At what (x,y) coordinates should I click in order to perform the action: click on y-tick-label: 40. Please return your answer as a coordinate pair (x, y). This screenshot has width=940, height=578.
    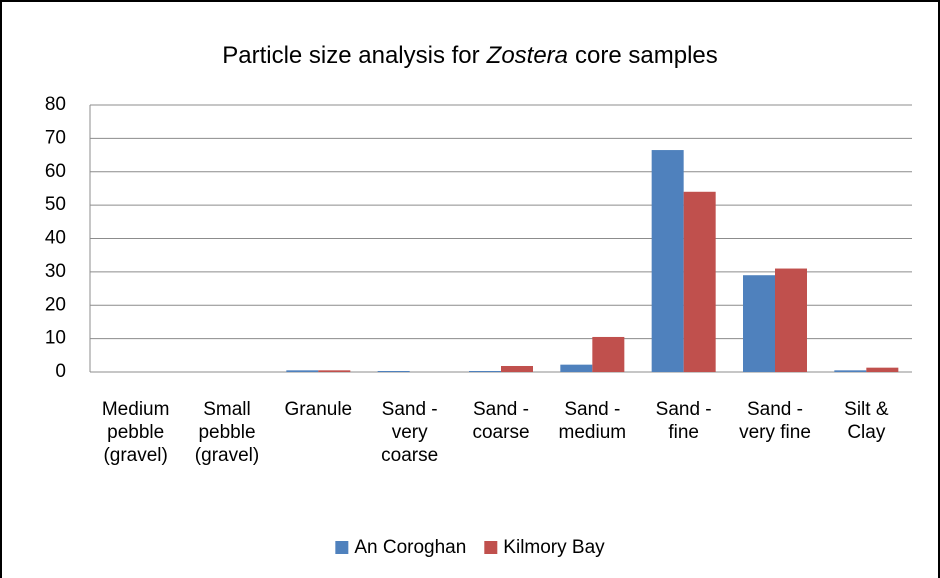
    Looking at the image, I should click on (55, 238).